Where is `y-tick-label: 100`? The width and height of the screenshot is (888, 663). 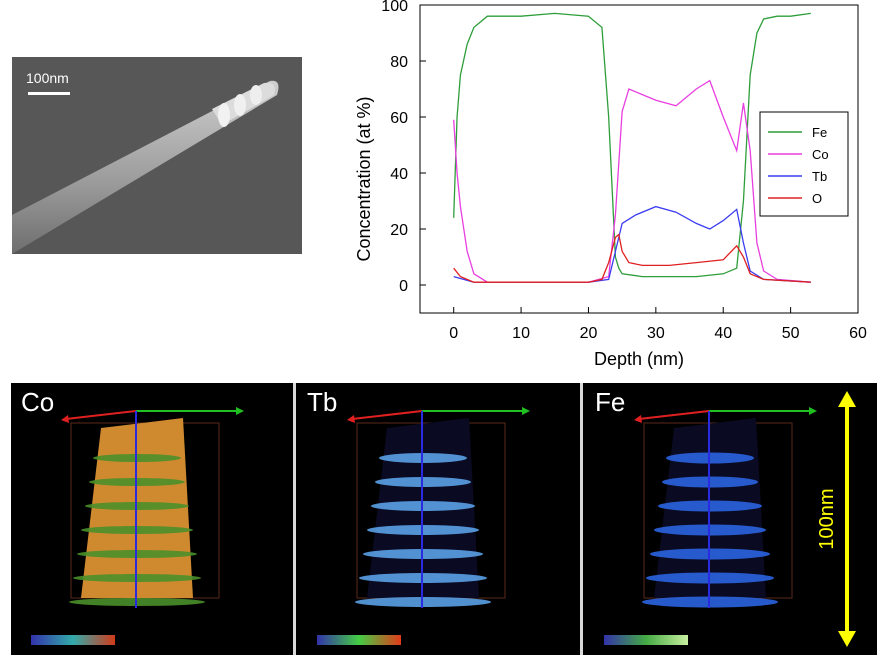
y-tick-label: 100 is located at coordinates (394, 7).